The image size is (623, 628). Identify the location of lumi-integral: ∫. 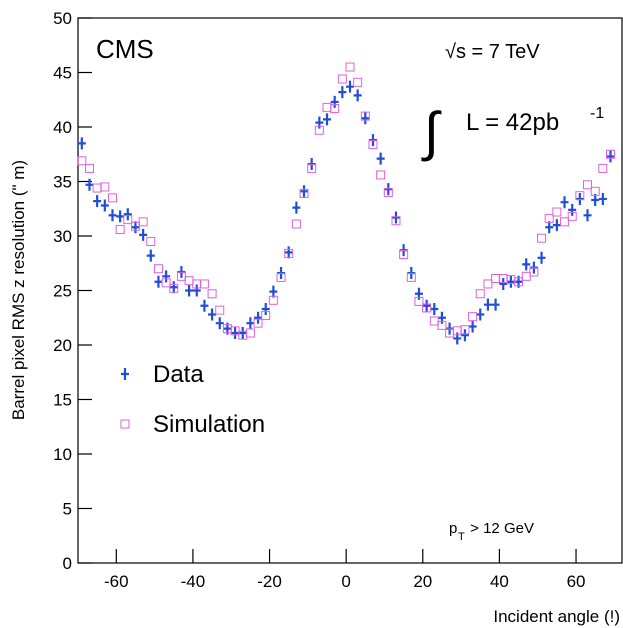
(431, 132).